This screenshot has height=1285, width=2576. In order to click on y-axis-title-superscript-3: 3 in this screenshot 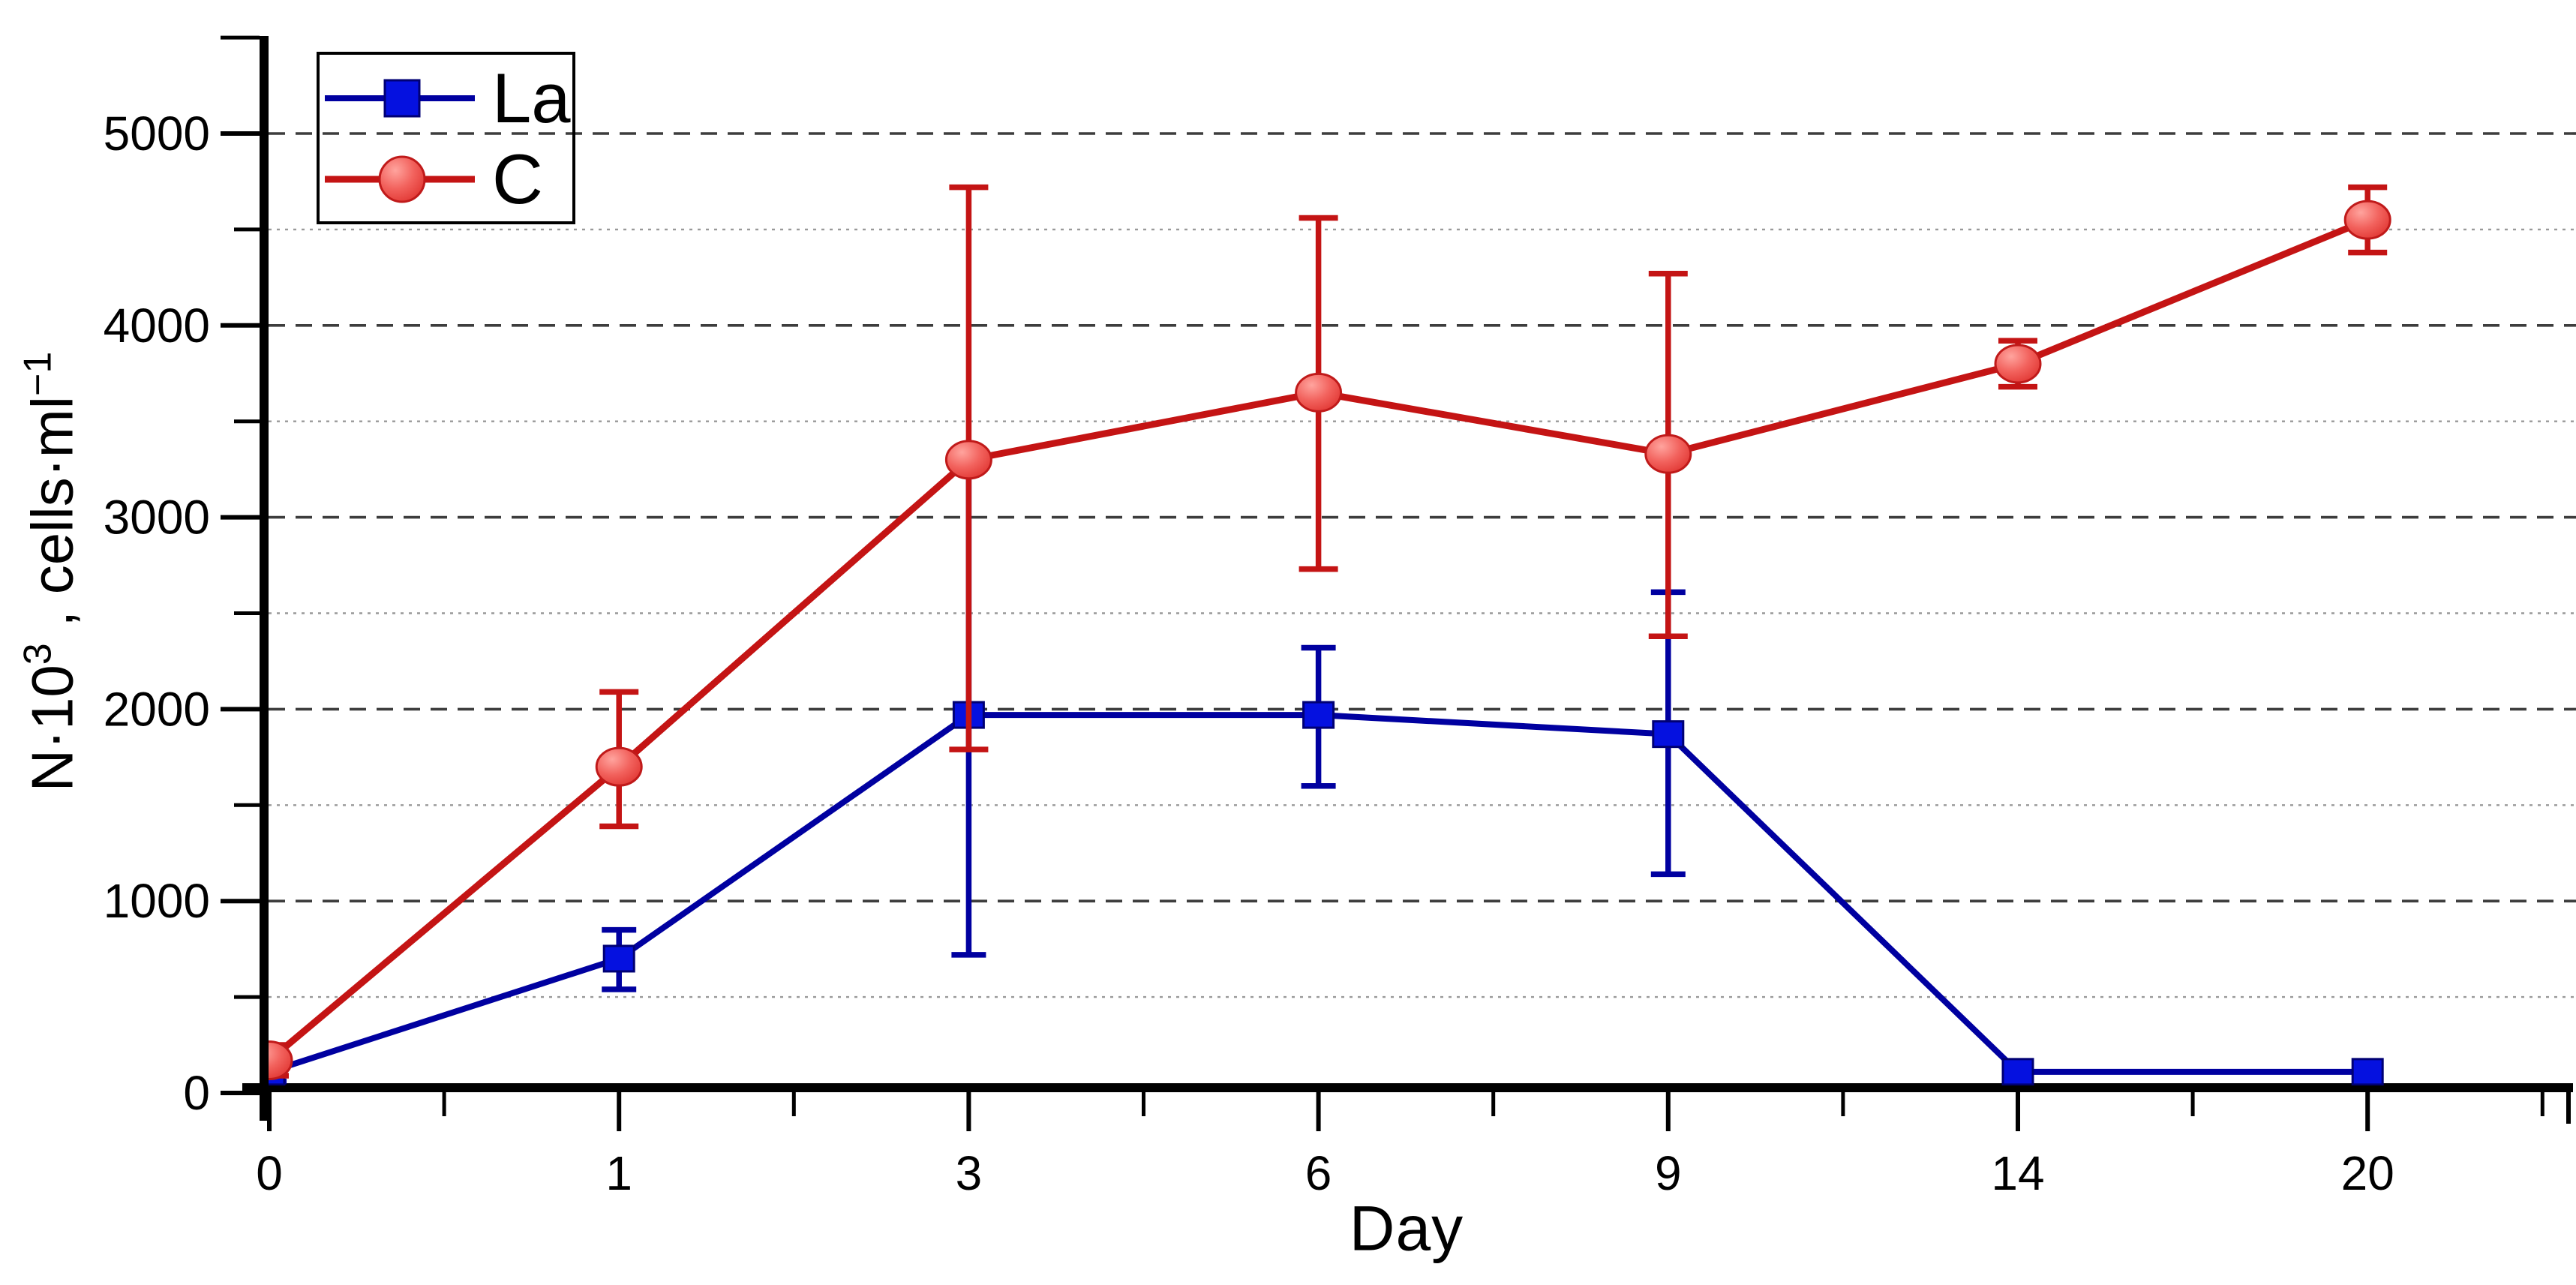, I will do `click(38, 654)`.